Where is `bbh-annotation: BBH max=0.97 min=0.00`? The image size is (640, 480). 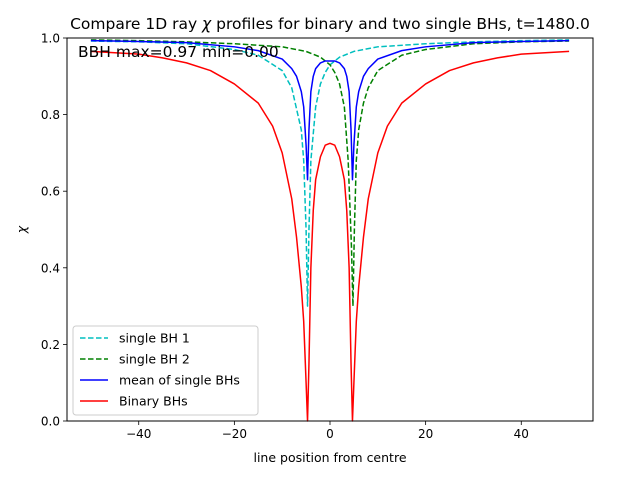
bbh-annotation: BBH max=0.97 min=0.00 is located at coordinates (178, 52).